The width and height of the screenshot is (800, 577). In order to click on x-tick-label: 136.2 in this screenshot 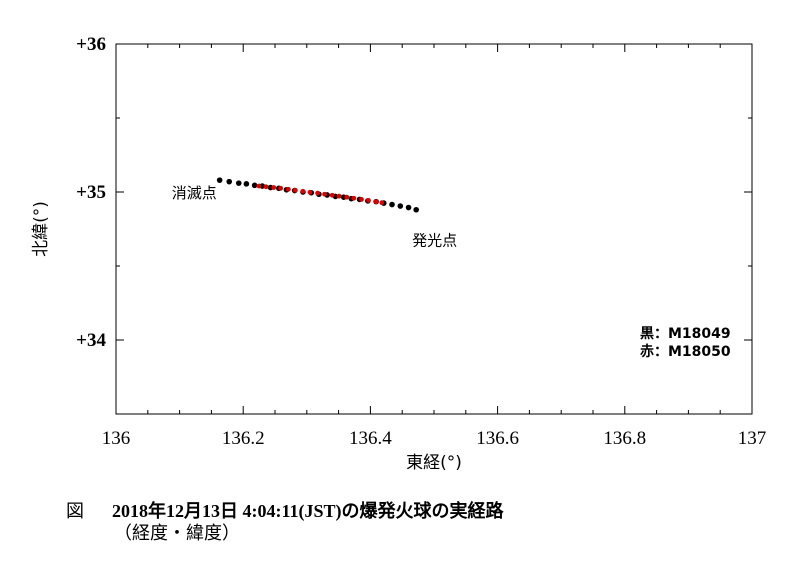, I will do `click(243, 438)`.